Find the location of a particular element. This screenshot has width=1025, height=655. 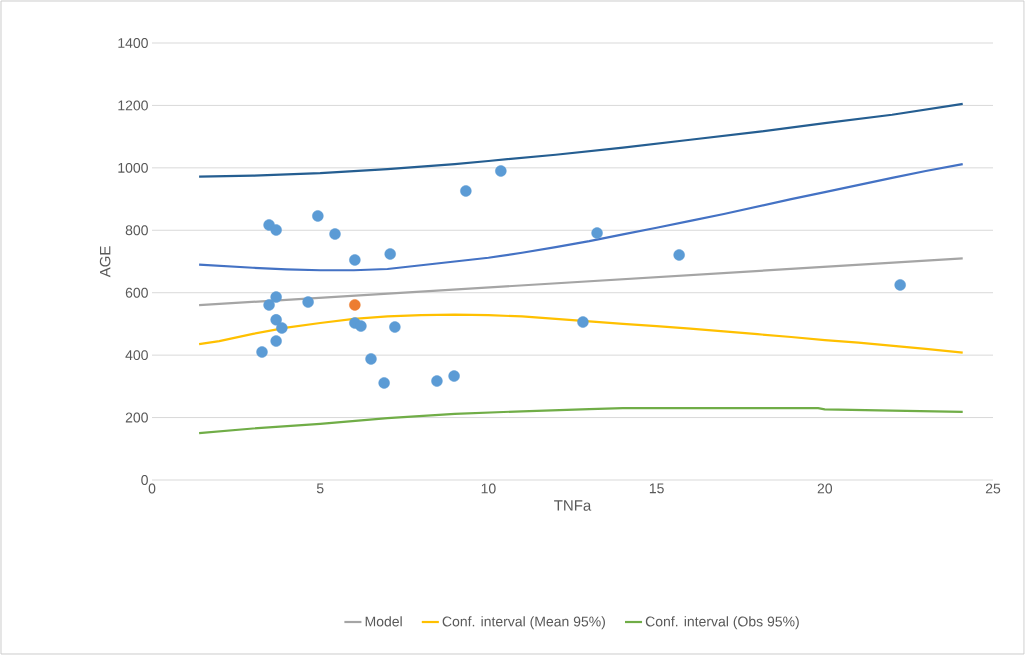

x-tick-label: 20 is located at coordinates (825, 488).